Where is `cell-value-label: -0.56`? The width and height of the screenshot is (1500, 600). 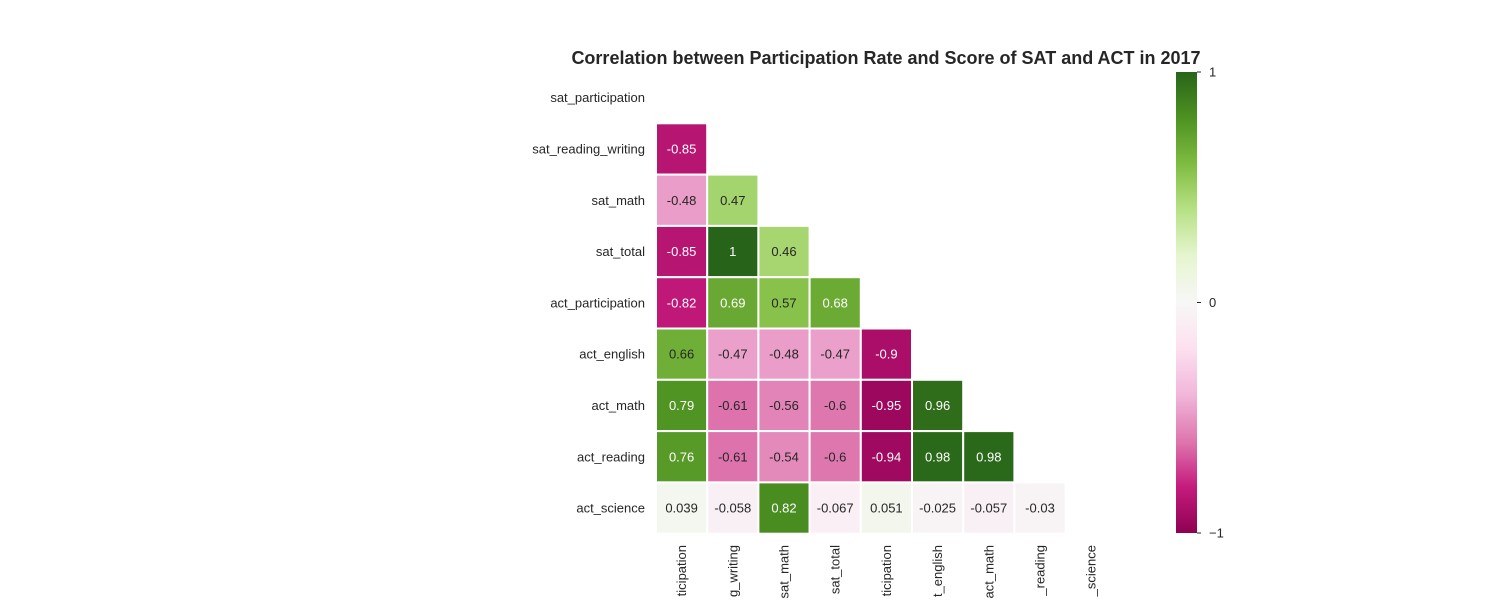 cell-value-label: -0.56 is located at coordinates (784, 405).